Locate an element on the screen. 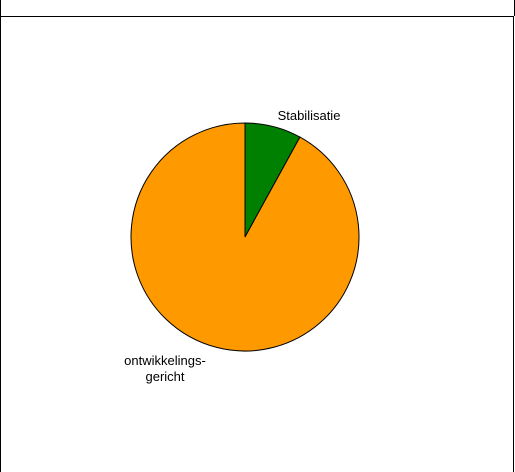  pie-label-ontwikkelings-gericht: ontwikkelings-gericht is located at coordinates (165, 368).